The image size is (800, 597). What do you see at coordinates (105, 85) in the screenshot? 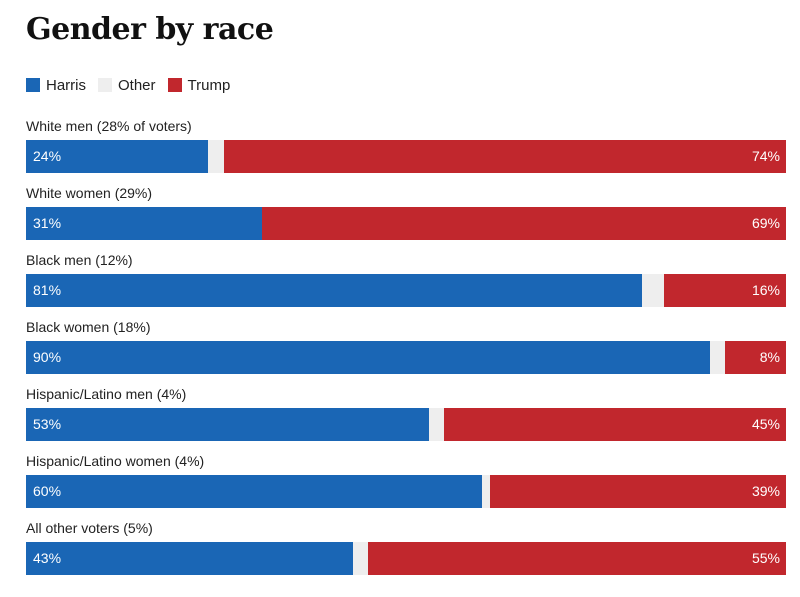
I see `legend-swatch-other` at bounding box center [105, 85].